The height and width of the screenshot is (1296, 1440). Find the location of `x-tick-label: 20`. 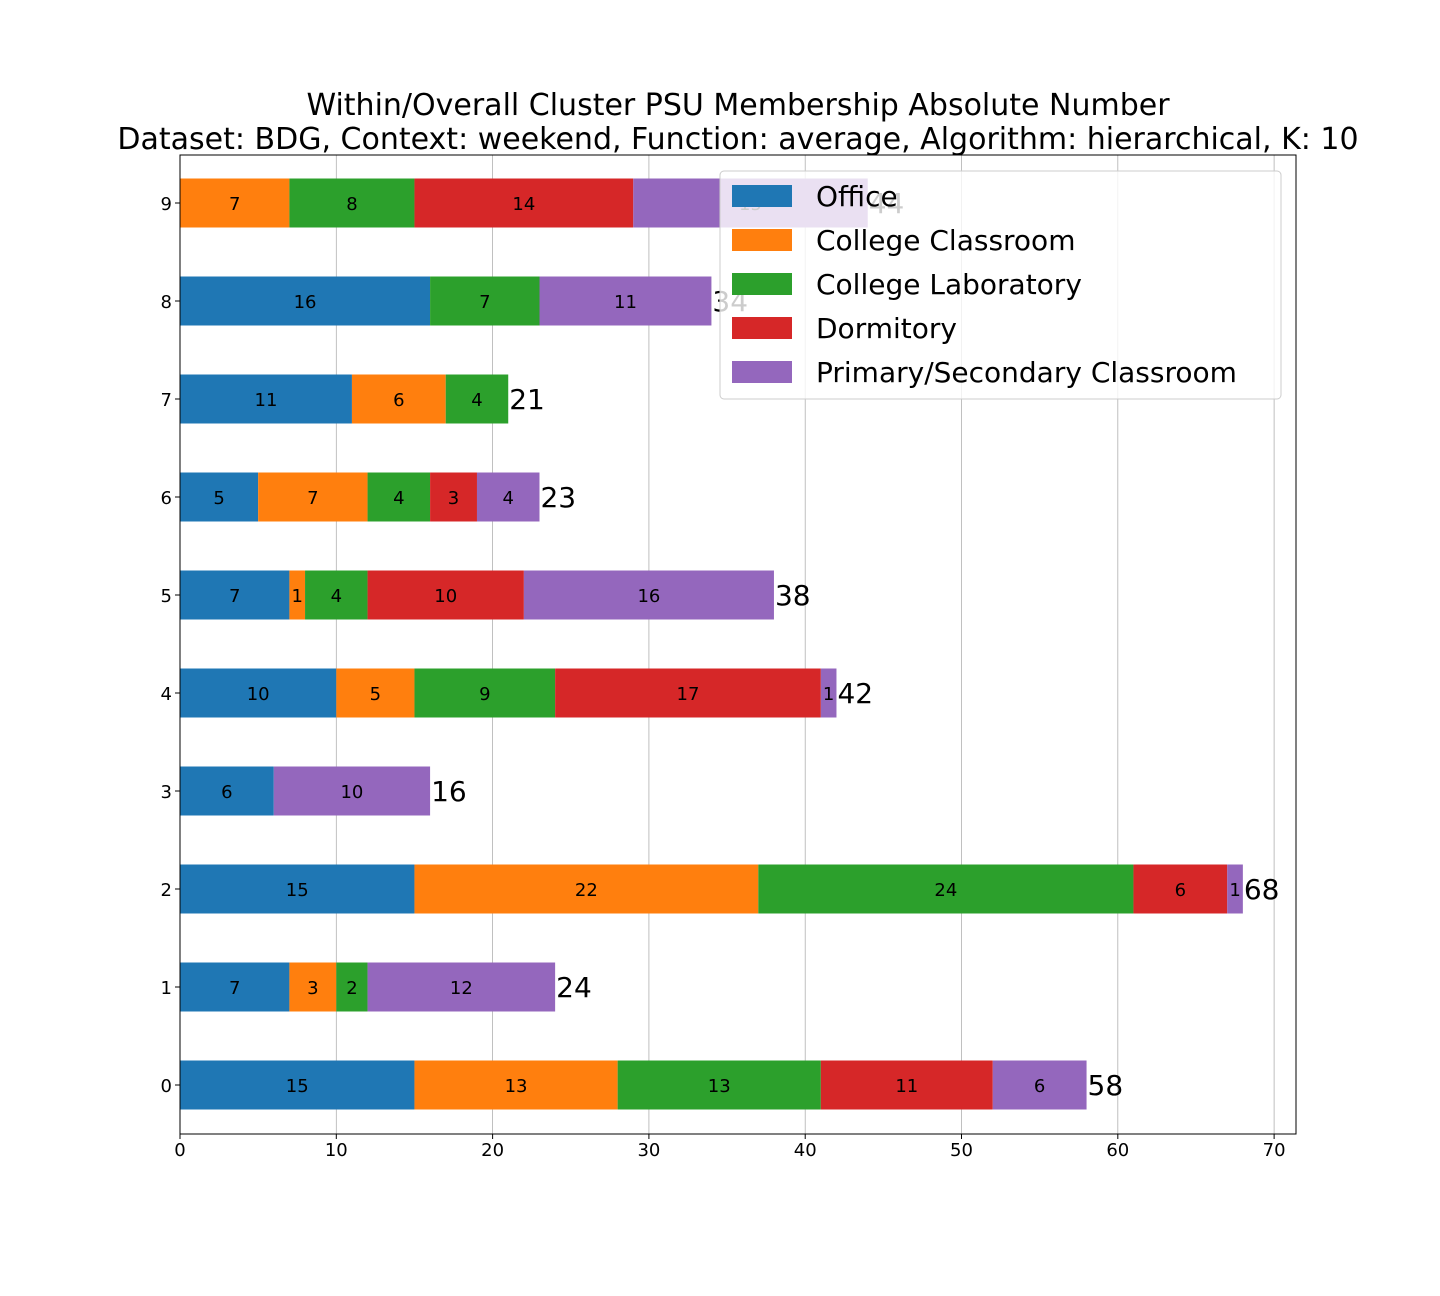

x-tick-label: 20 is located at coordinates (492, 1150).